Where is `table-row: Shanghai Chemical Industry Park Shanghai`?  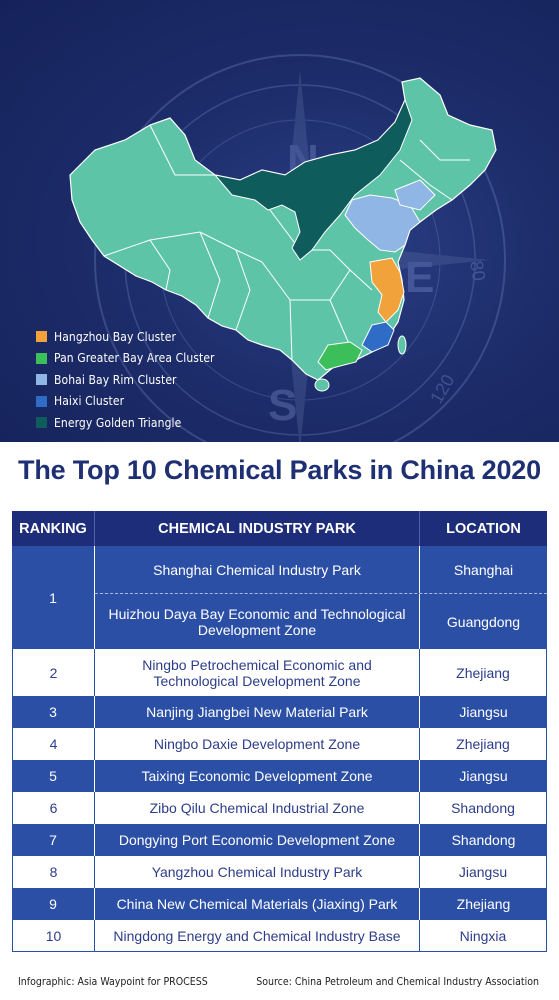 table-row: Shanghai Chemical Industry Park Shanghai is located at coordinates (321, 570).